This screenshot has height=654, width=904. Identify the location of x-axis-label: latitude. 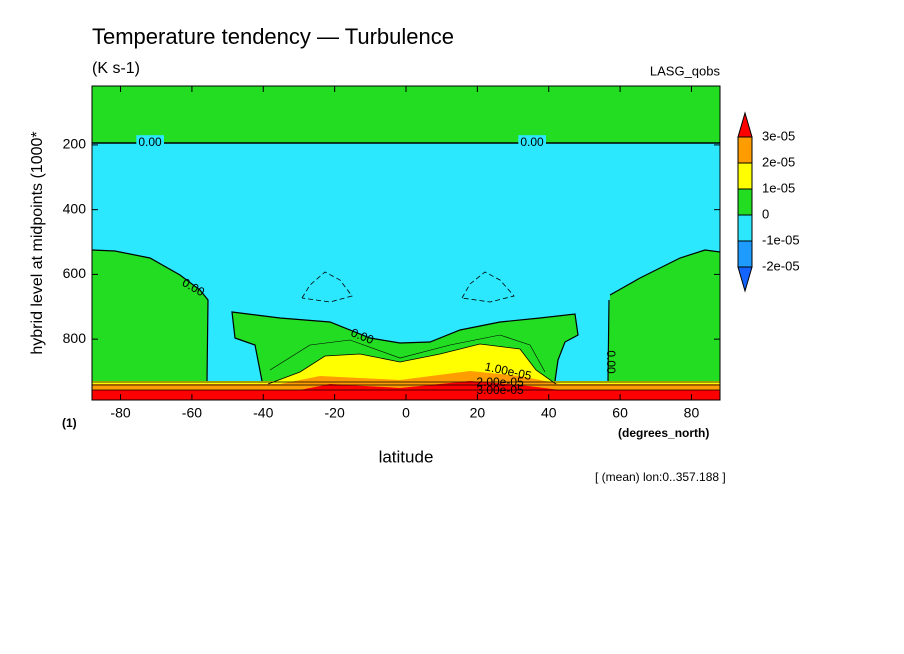
(406, 456).